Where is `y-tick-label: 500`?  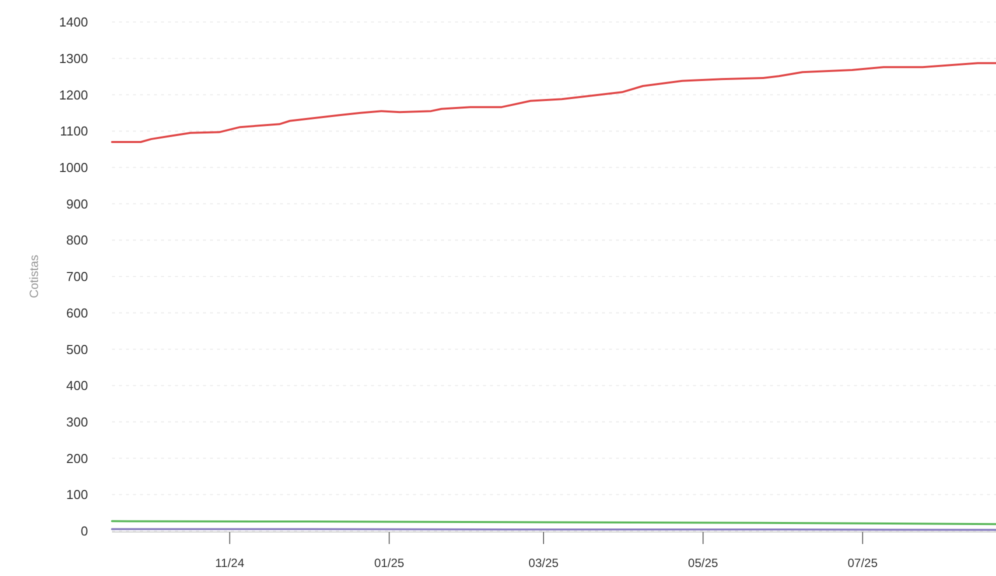 y-tick-label: 500 is located at coordinates (77, 349).